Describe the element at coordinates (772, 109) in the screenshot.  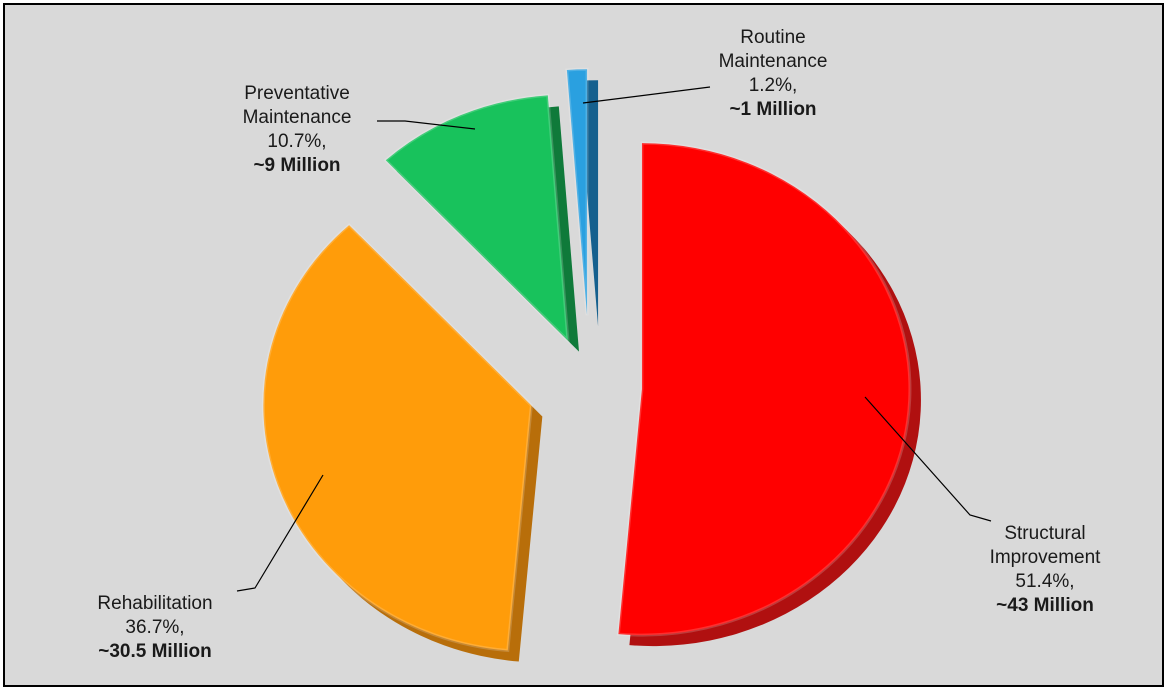
I see `data-label-amount: ~1 Million` at that location.